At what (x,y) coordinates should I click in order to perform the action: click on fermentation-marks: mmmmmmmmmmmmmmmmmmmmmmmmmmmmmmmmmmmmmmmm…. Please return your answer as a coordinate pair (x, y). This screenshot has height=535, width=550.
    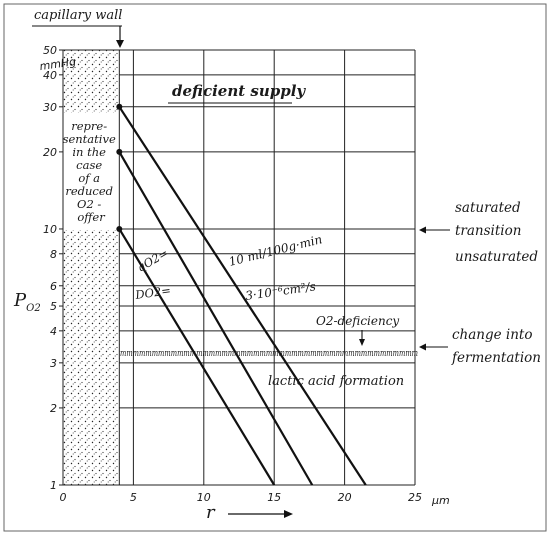
    Looking at the image, I should click on (269, 353).